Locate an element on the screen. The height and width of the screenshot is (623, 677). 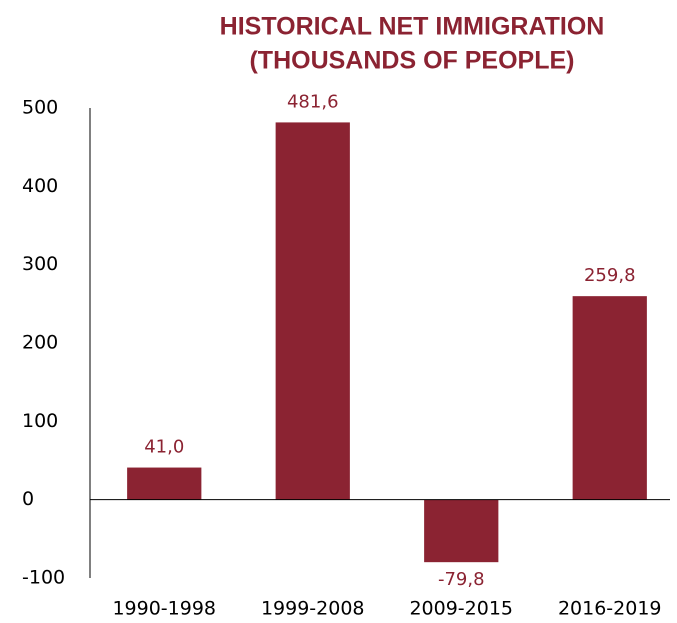
y-tick-label: 200 is located at coordinates (40, 343).